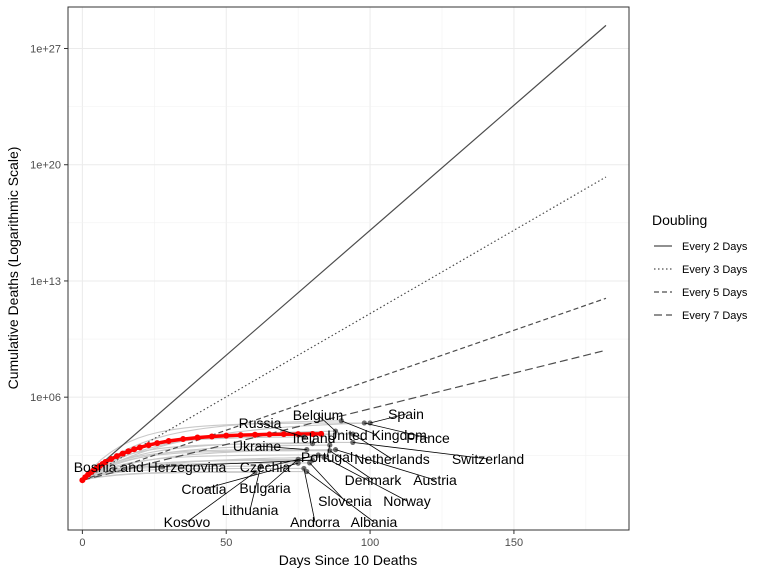 The width and height of the screenshot is (768, 576). Describe the element at coordinates (435, 480) in the screenshot. I see `country-label: Austria` at that location.